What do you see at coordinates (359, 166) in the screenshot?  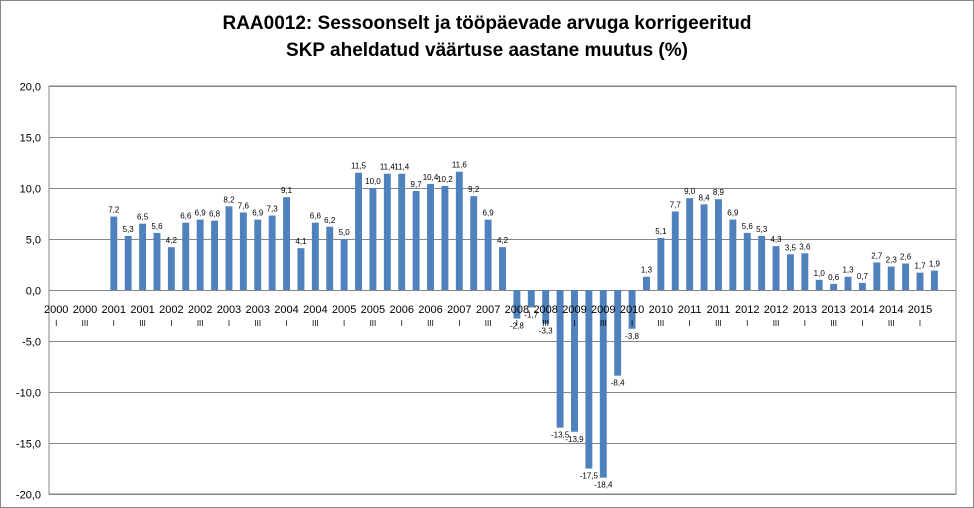 I see `data-label: 11,5` at bounding box center [359, 166].